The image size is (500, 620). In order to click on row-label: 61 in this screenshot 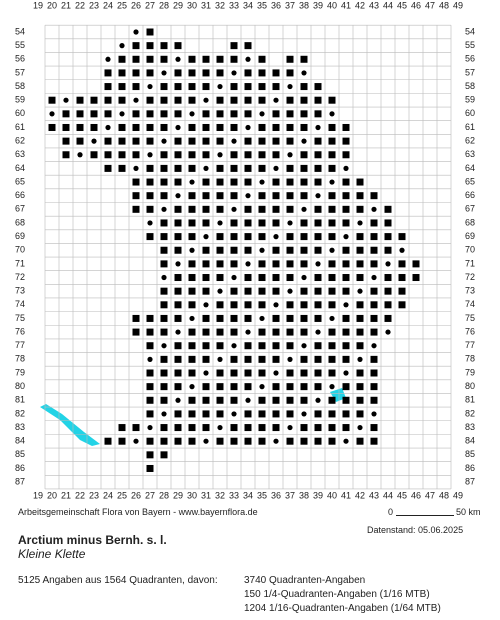, I will do `click(20, 127)`.